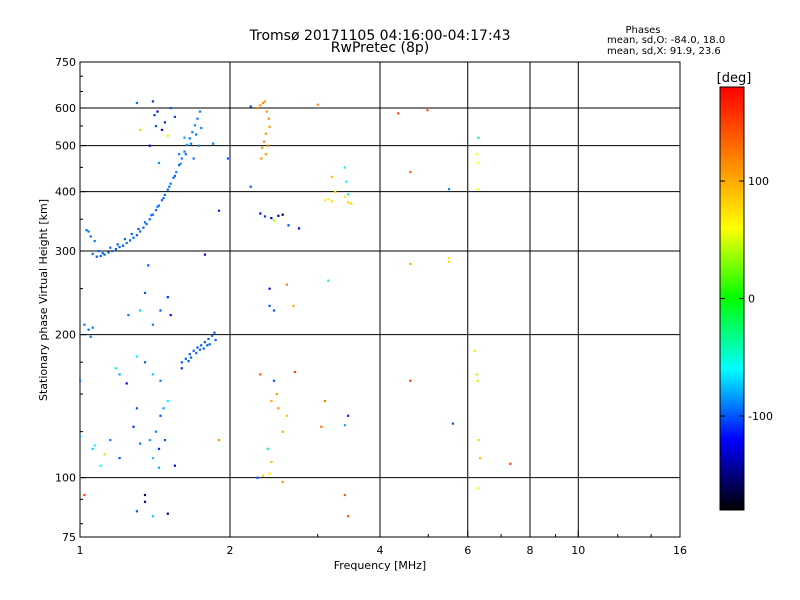 Image resolution: width=800 pixels, height=600 pixels. Describe the element at coordinates (65, 62) in the screenshot. I see `y-tick-label: 750` at that location.